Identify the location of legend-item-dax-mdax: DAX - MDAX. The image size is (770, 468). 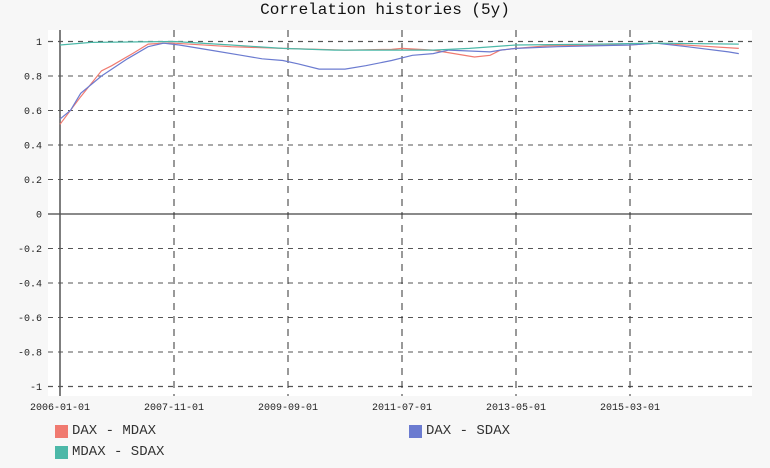
(105, 431).